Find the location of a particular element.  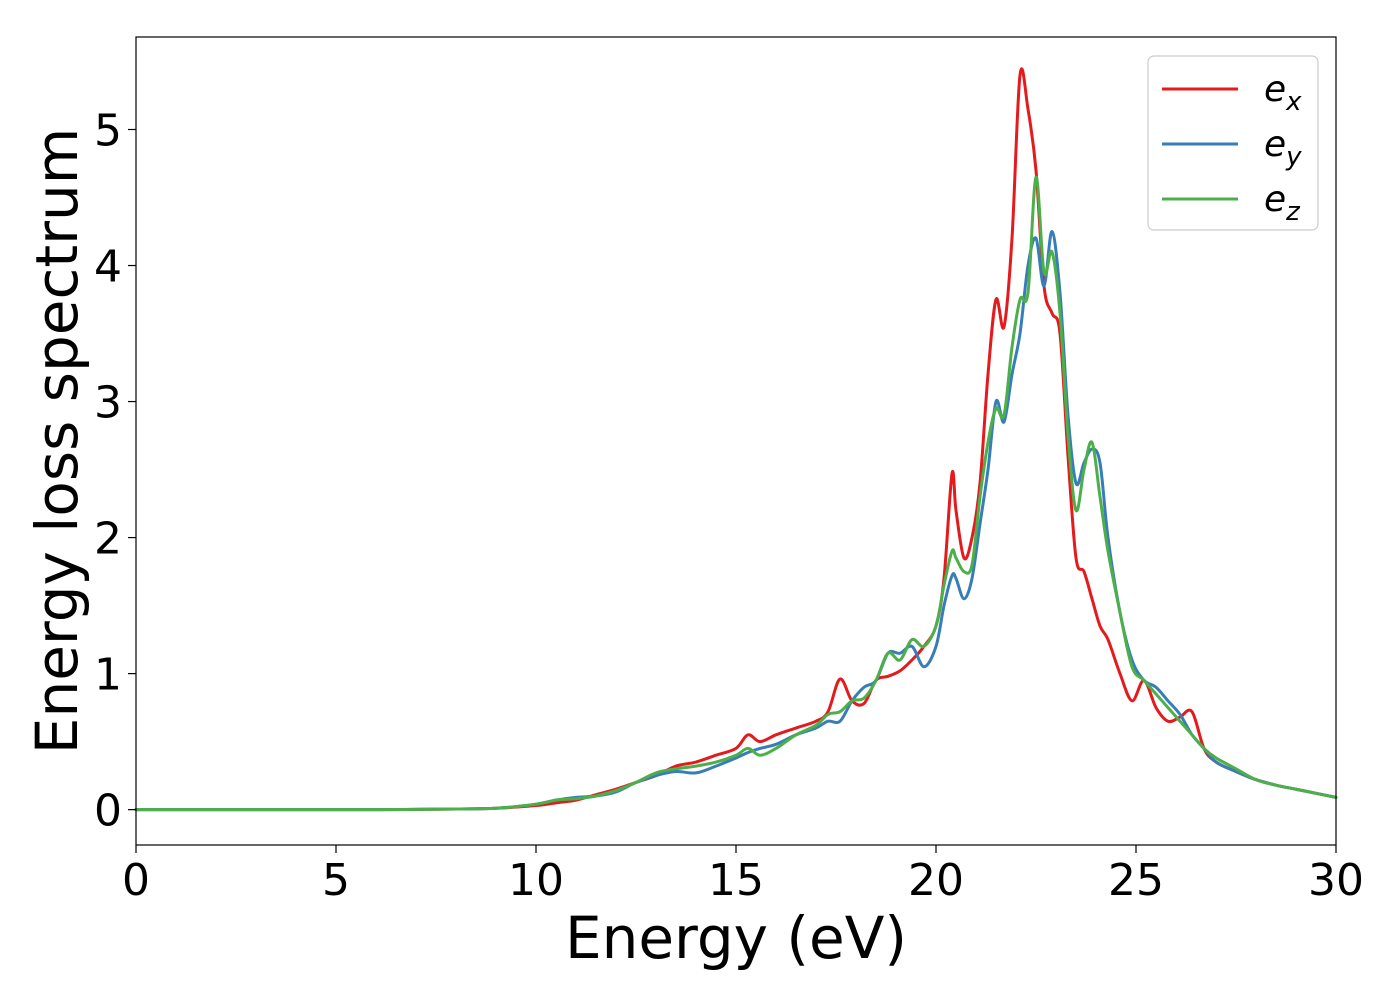

y-tick-label: 3 is located at coordinates (108, 403).